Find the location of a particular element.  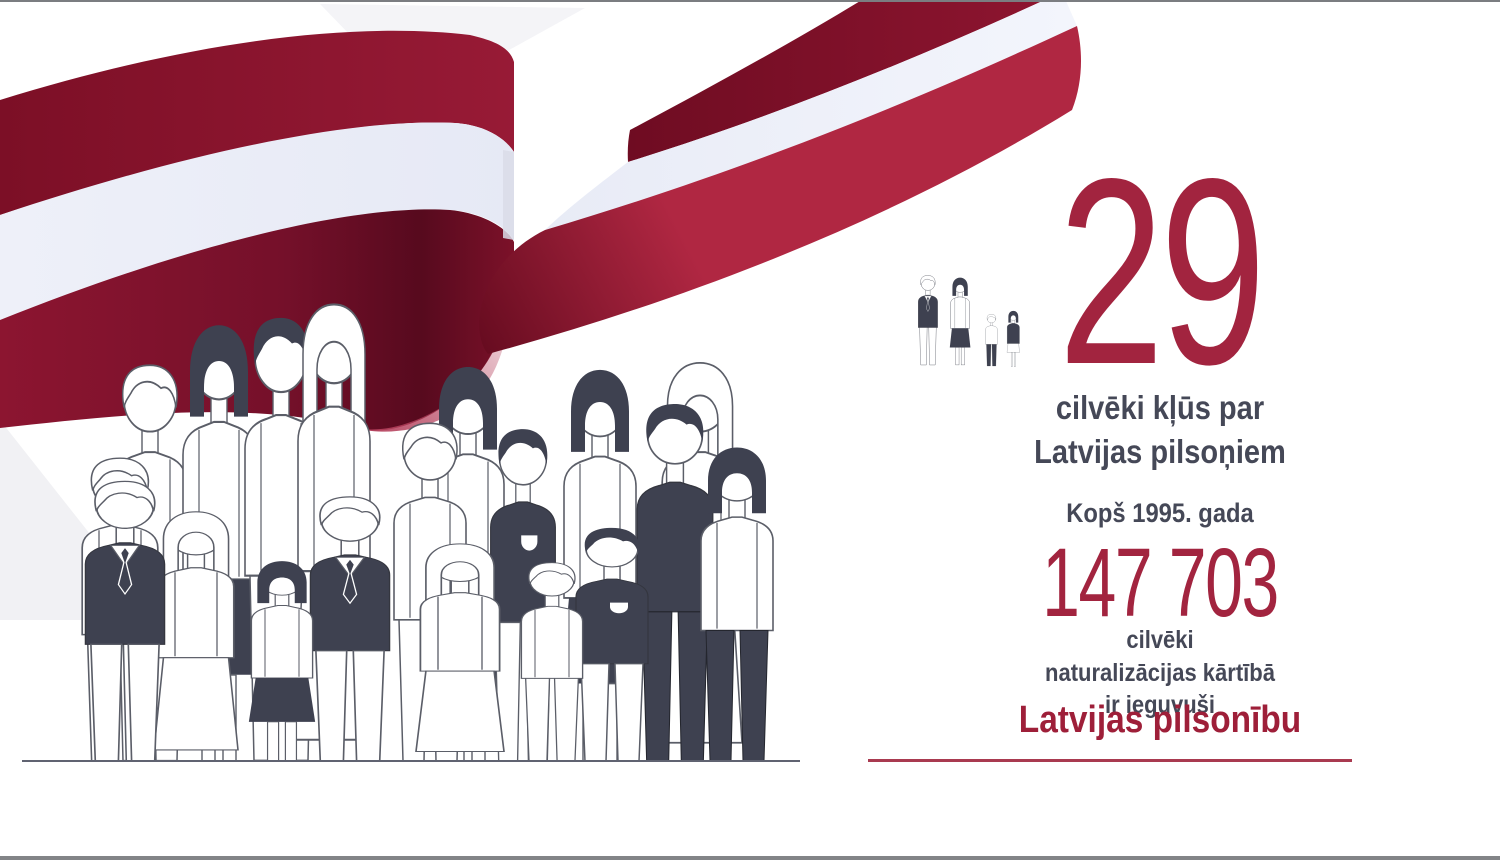

family-icons is located at coordinates (977, 318).